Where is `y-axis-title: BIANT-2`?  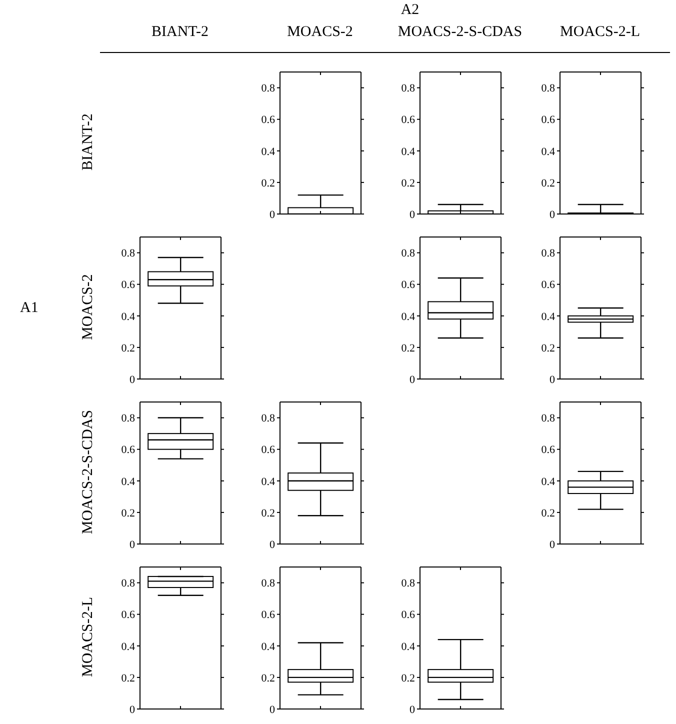
y-axis-title: BIANT-2 is located at coordinates (88, 142).